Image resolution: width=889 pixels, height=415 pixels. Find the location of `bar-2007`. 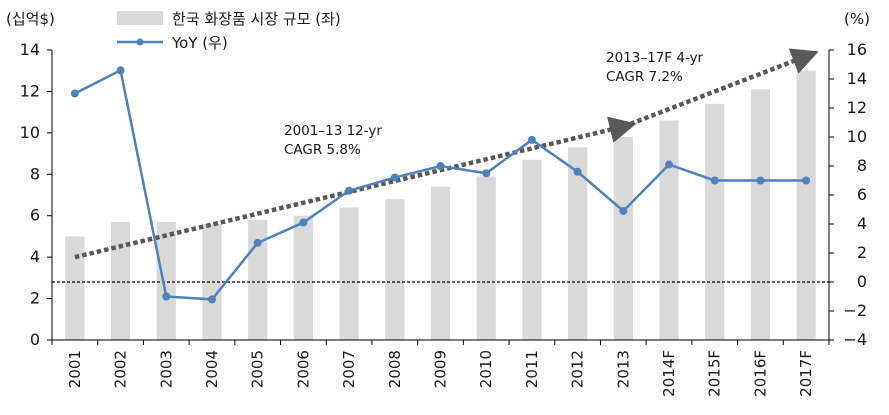

bar-2007 is located at coordinates (349, 273).